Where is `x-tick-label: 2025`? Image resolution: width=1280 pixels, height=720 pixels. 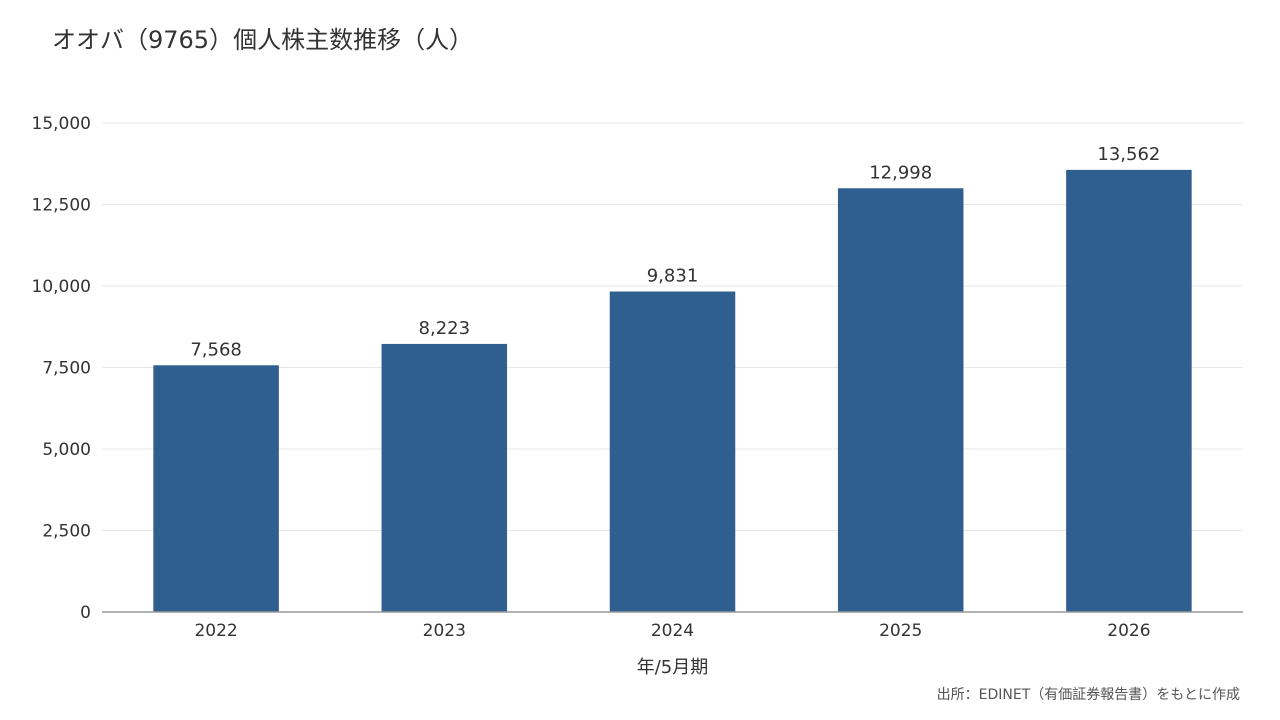 x-tick-label: 2025 is located at coordinates (900, 631).